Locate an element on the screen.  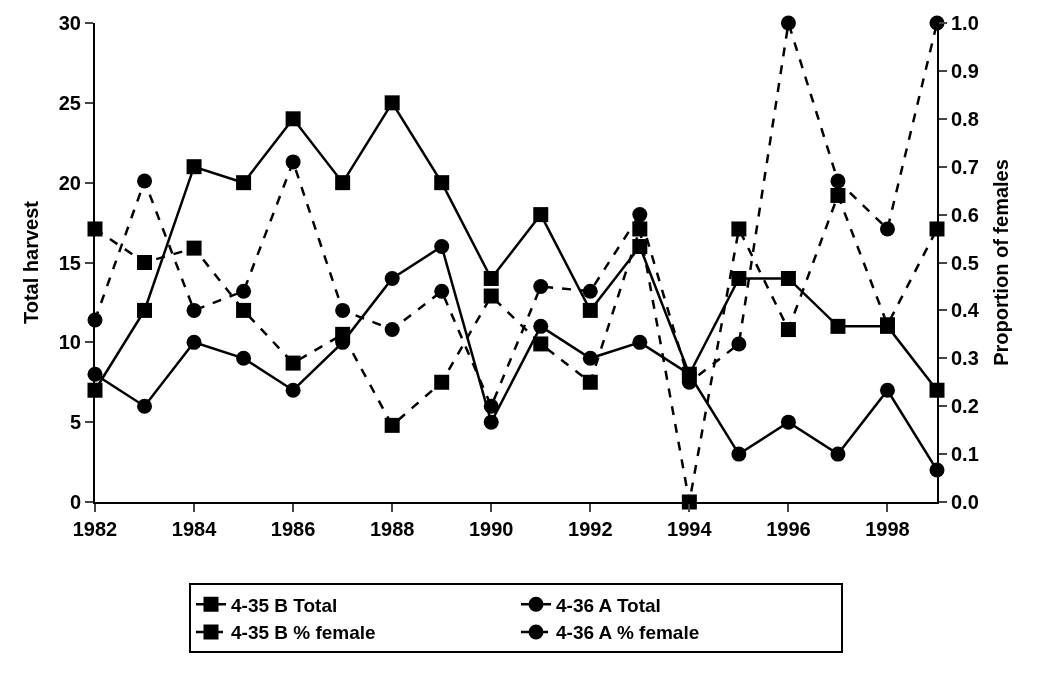
x-tick-label: 1998 is located at coordinates (887, 529).